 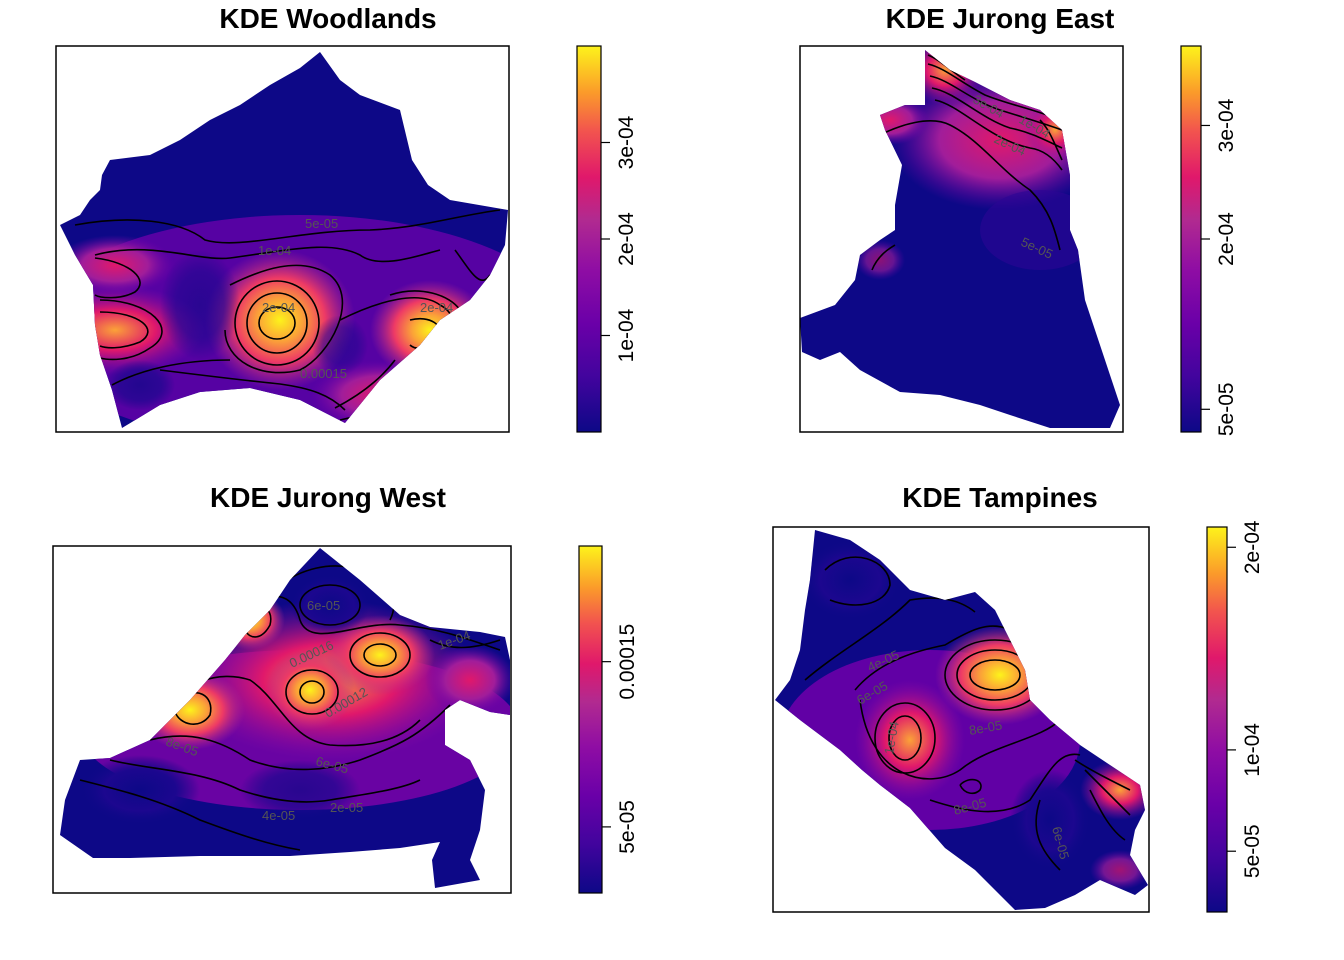 I want to click on panel-jurong-east: KDE Jurong East 5e-05 2e-04 1, so click(x=1018, y=219).